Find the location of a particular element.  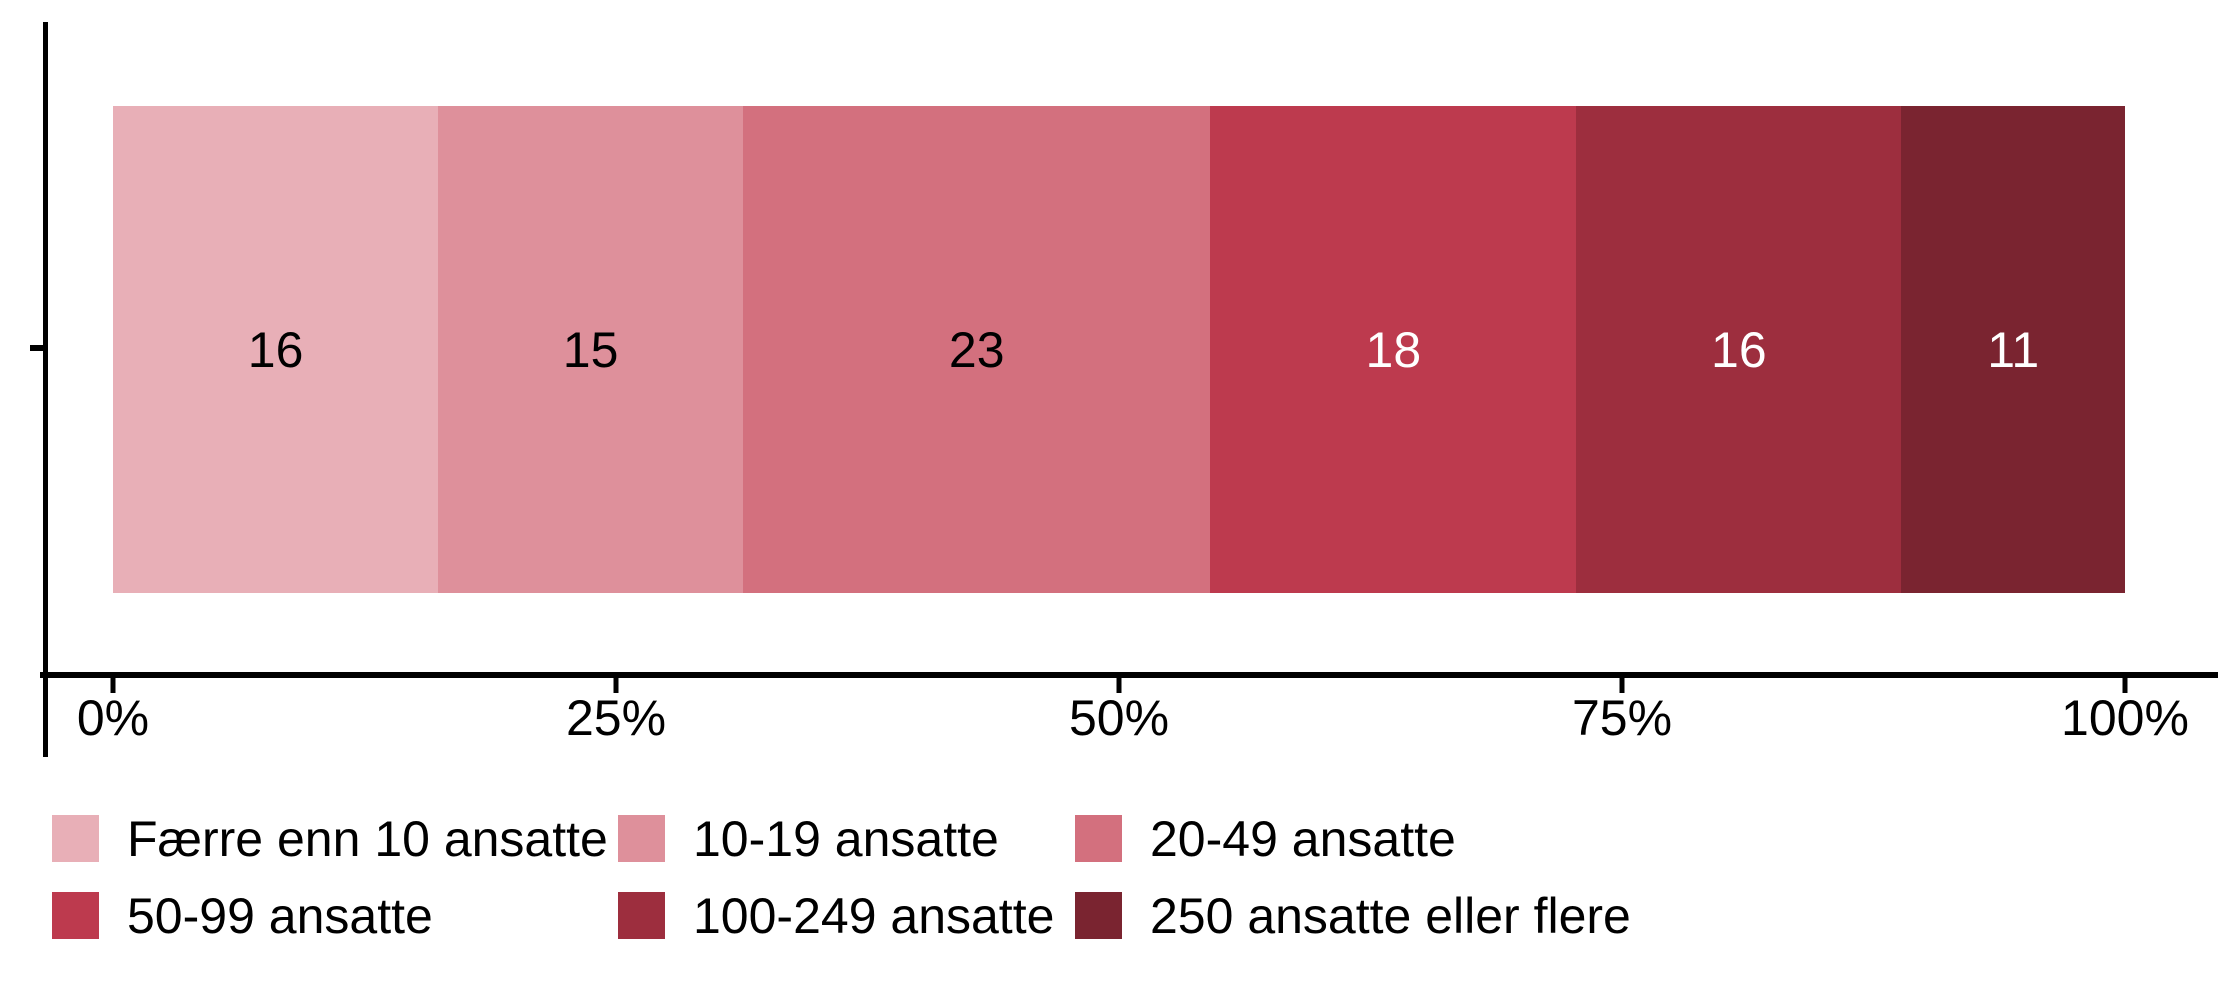

legend-label: 250 ansatte eller flere is located at coordinates (1390, 915).